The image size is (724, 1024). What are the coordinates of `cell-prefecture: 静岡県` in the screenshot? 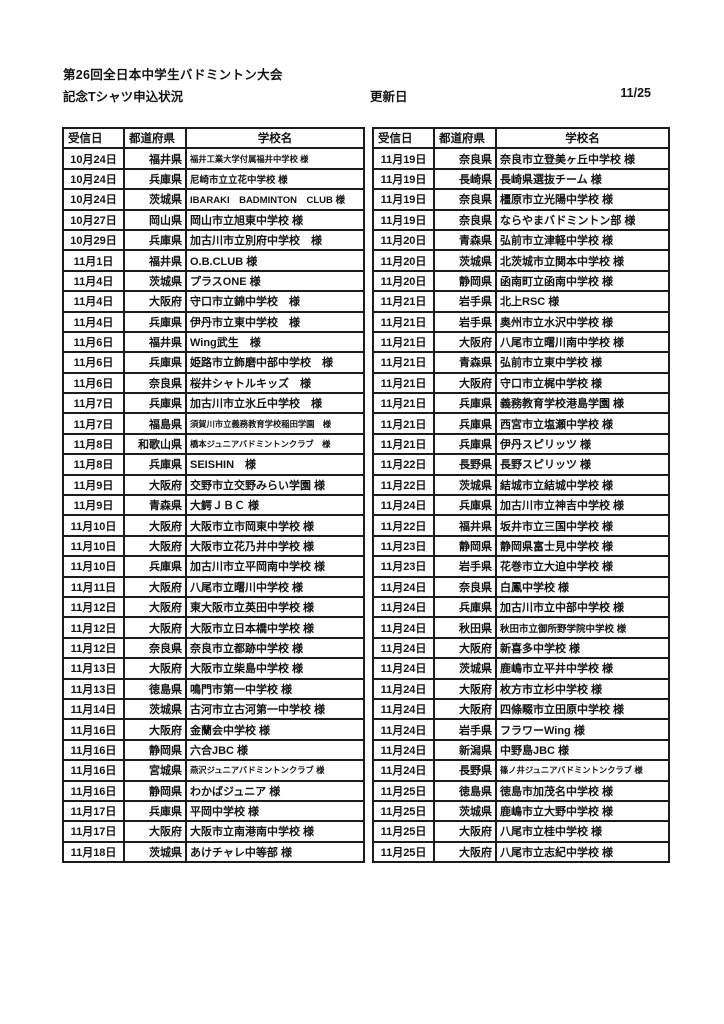 It's located at (155, 750).